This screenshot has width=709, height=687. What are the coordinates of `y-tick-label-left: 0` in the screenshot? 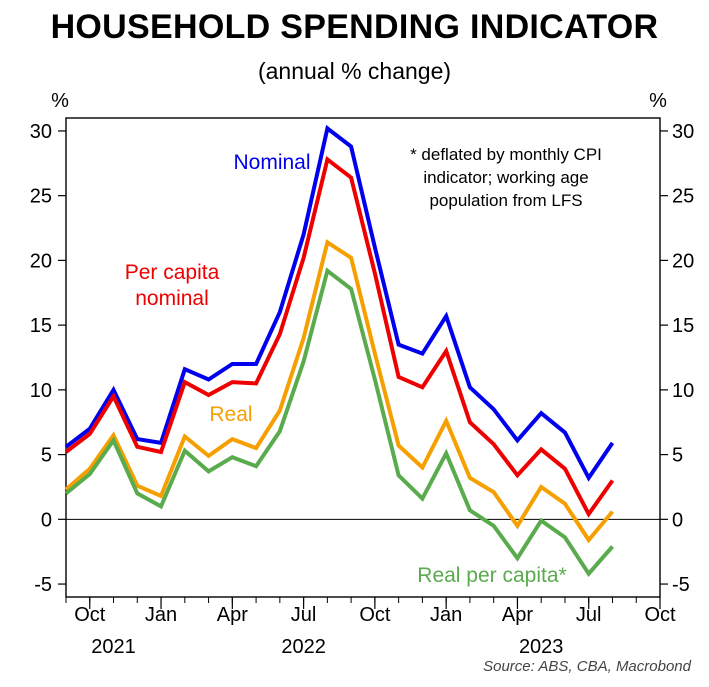 It's located at (46, 520).